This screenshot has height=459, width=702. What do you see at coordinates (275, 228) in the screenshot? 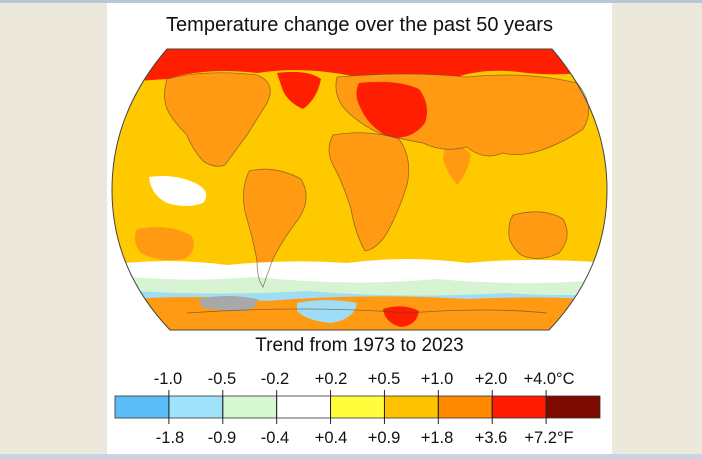
I see `south-america-region` at bounding box center [275, 228].